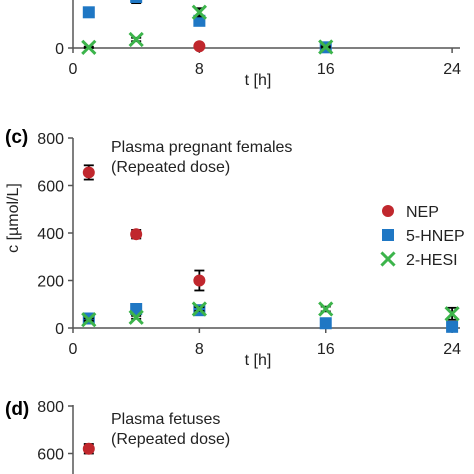 This screenshot has height=474, width=474. I want to click on y-tick-label: 400, so click(50, 234).